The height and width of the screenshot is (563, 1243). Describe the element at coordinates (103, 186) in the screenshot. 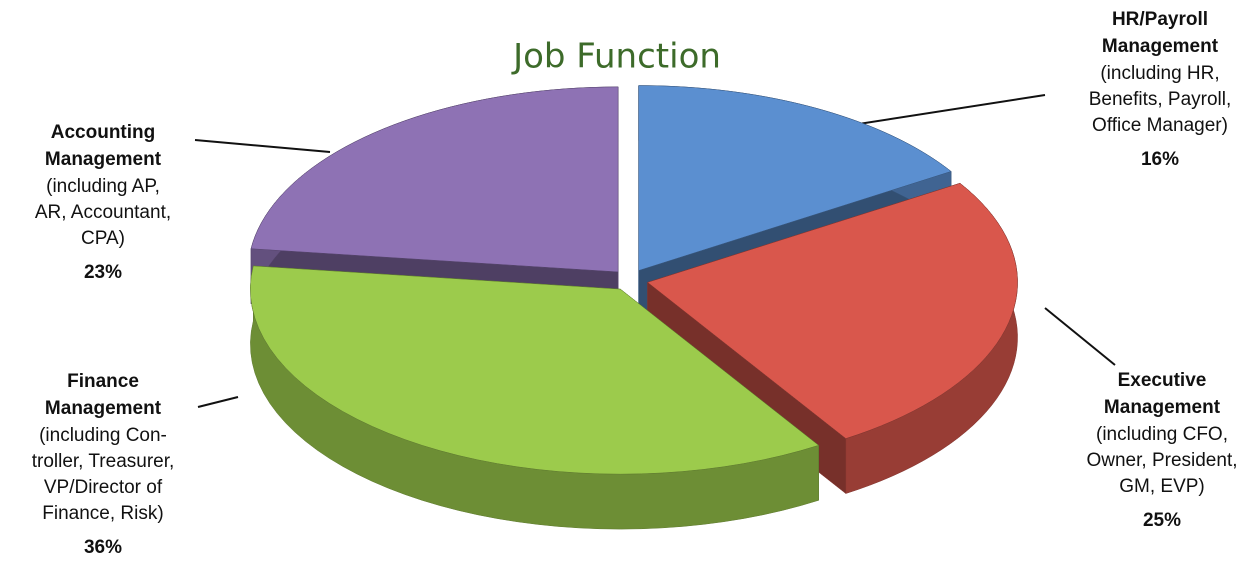

I see `slice-note: (including AP,` at that location.